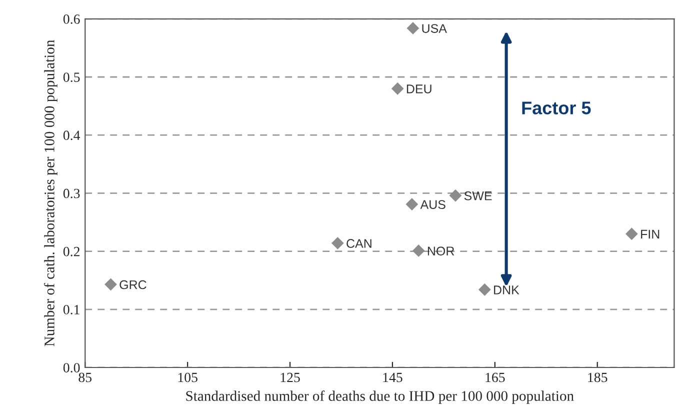  I want to click on series-label: DNK, so click(507, 290).